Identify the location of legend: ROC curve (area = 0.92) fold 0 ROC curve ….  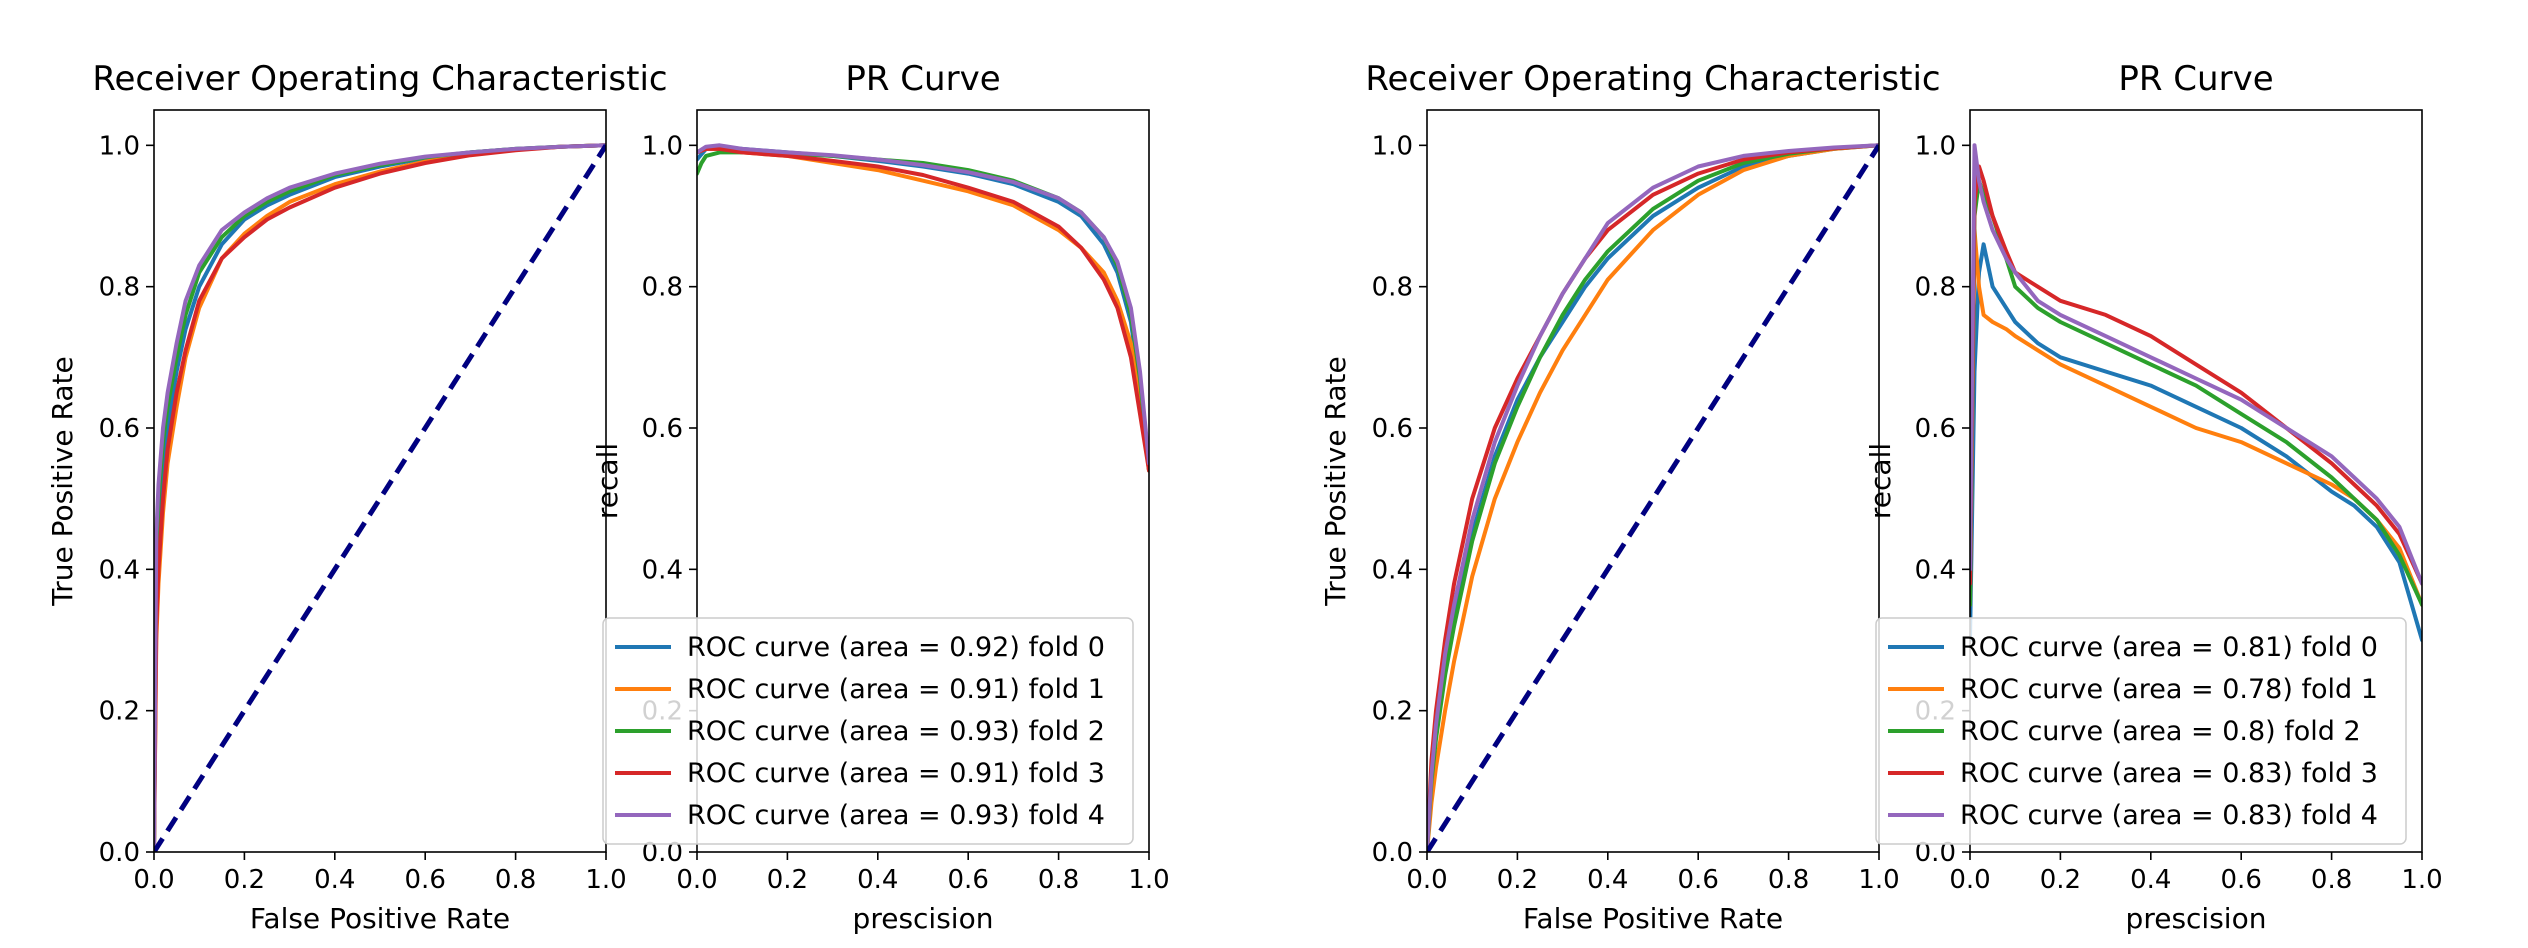
(868, 731).